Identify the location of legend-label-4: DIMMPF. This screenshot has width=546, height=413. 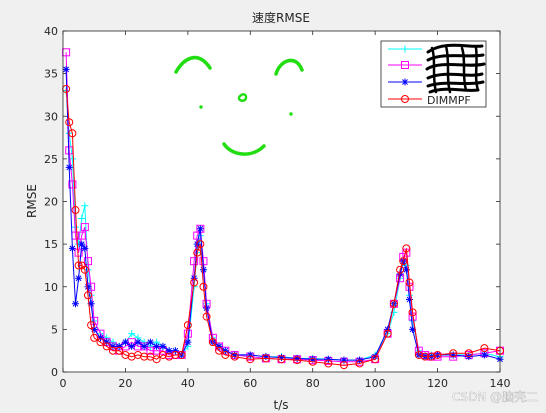
(449, 100).